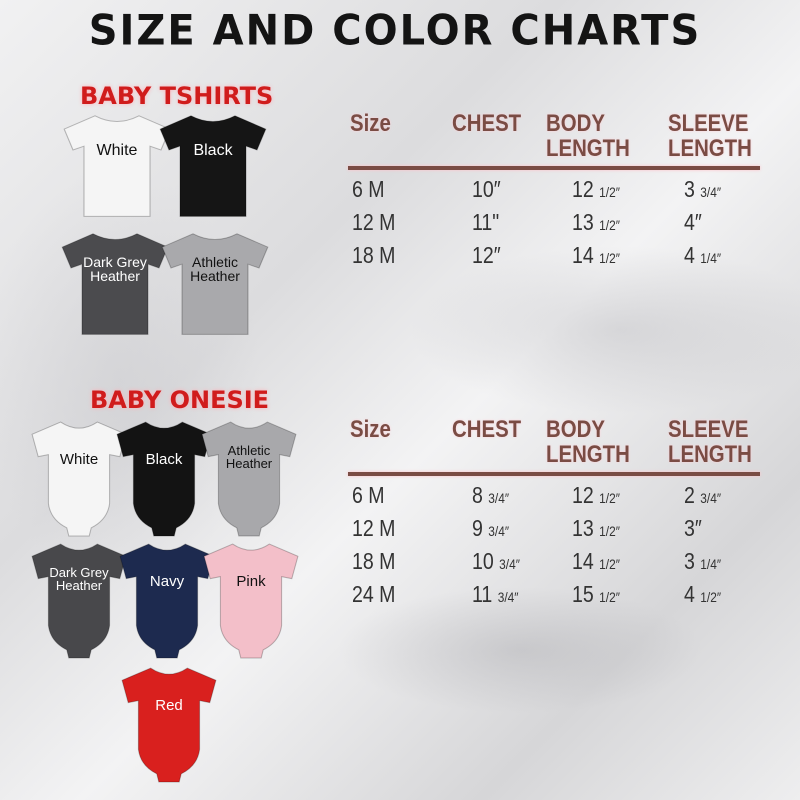 This screenshot has width=800, height=800. Describe the element at coordinates (79, 478) in the screenshot. I see `onesie-swatch: White` at that location.